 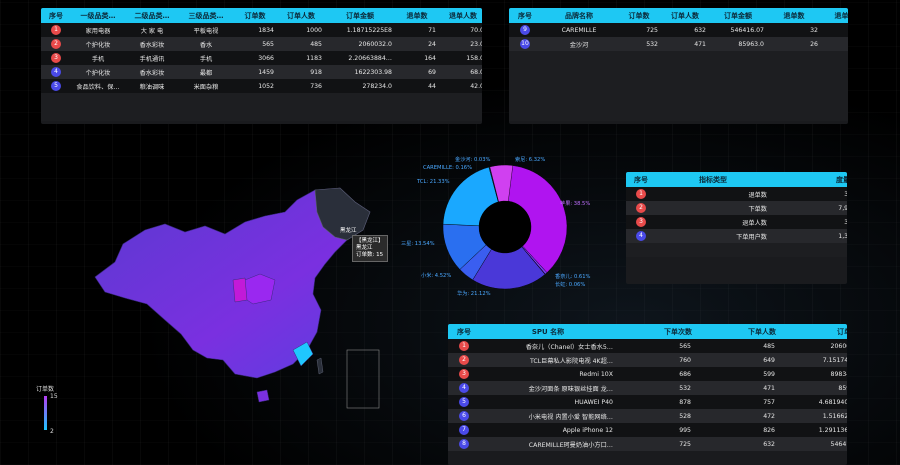 What do you see at coordinates (464, 430) in the screenshot?
I see `row-index-cell: 7` at bounding box center [464, 430].